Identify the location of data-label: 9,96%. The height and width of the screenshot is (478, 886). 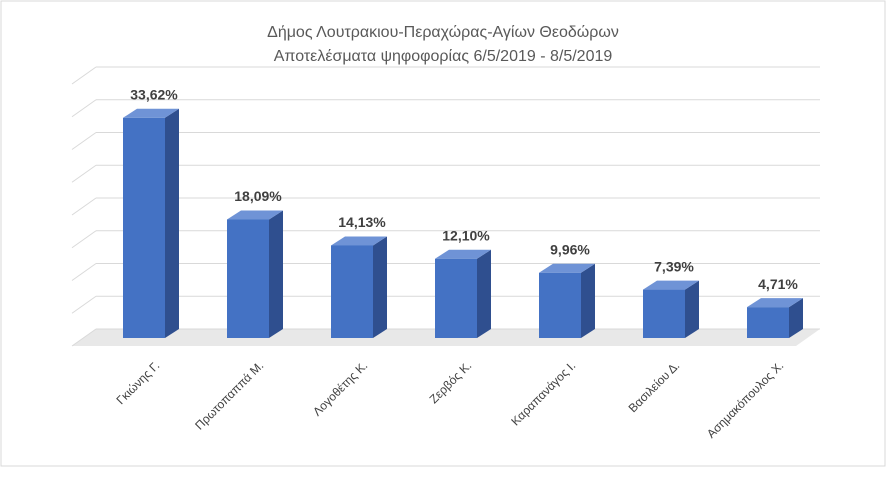
(570, 249).